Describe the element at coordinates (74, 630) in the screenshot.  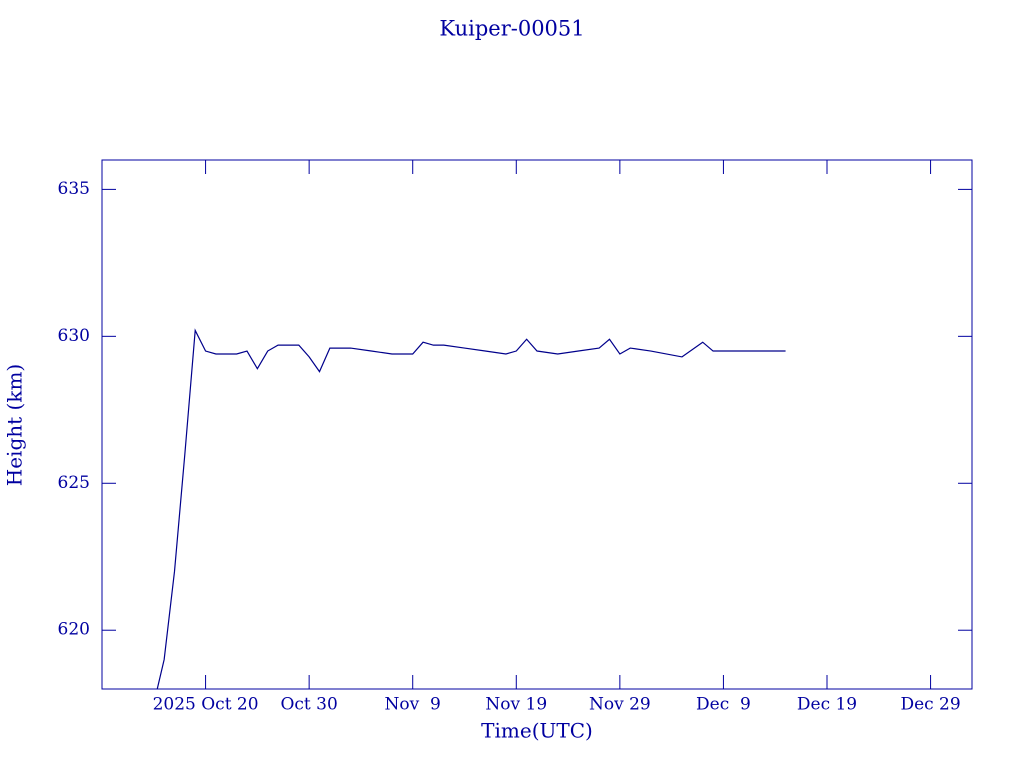
I see `y-tick-label: 620` at that location.